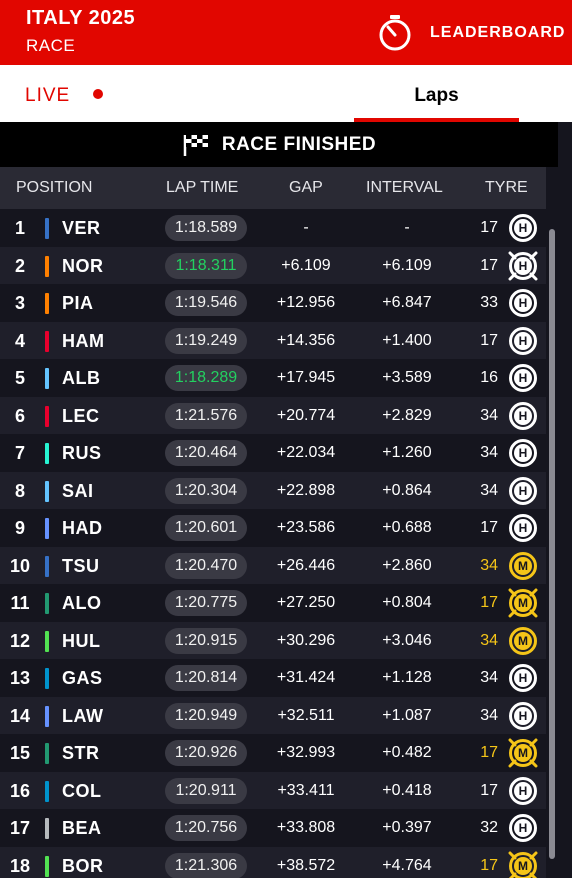 This screenshot has height=878, width=572. I want to click on scrollbar, so click(552, 522).